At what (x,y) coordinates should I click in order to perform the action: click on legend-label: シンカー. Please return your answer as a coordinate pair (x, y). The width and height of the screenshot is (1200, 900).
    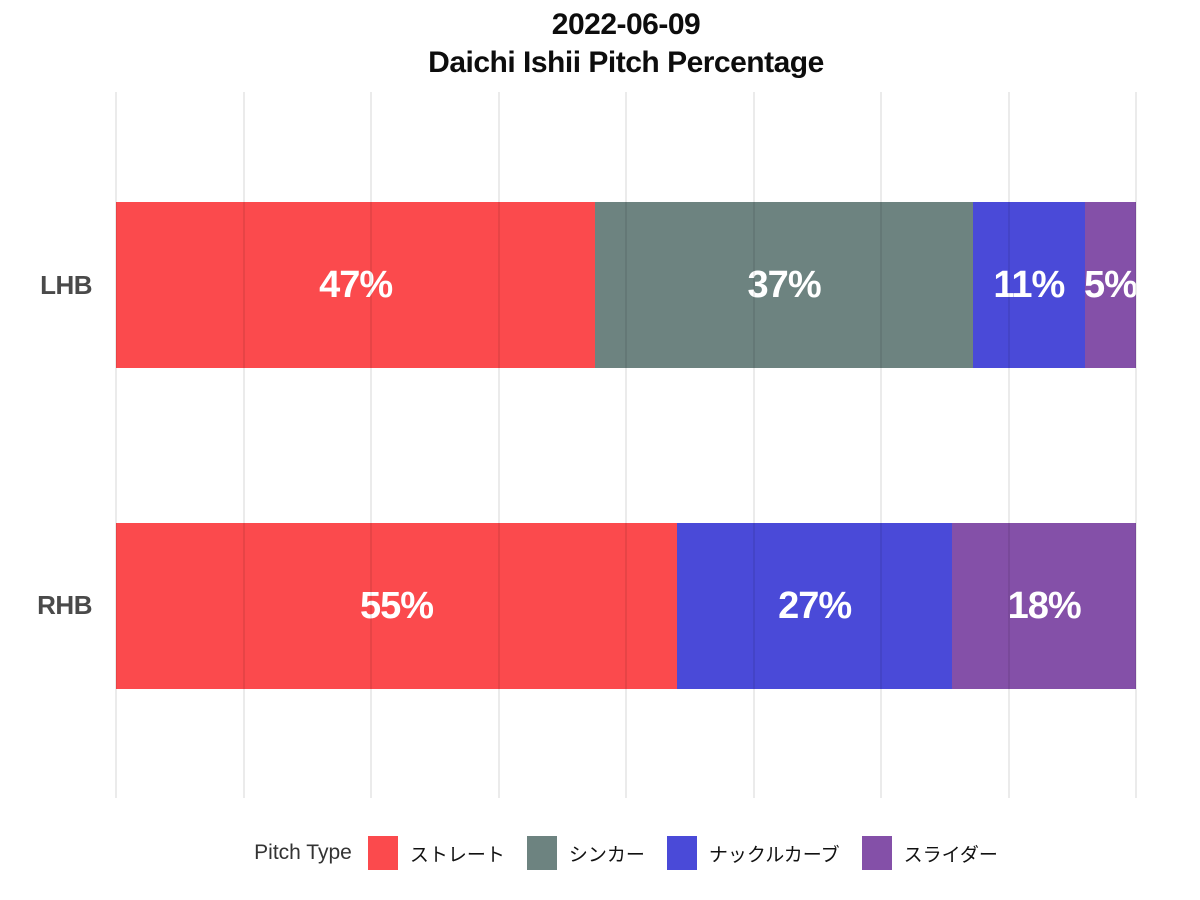
    Looking at the image, I should click on (606, 855).